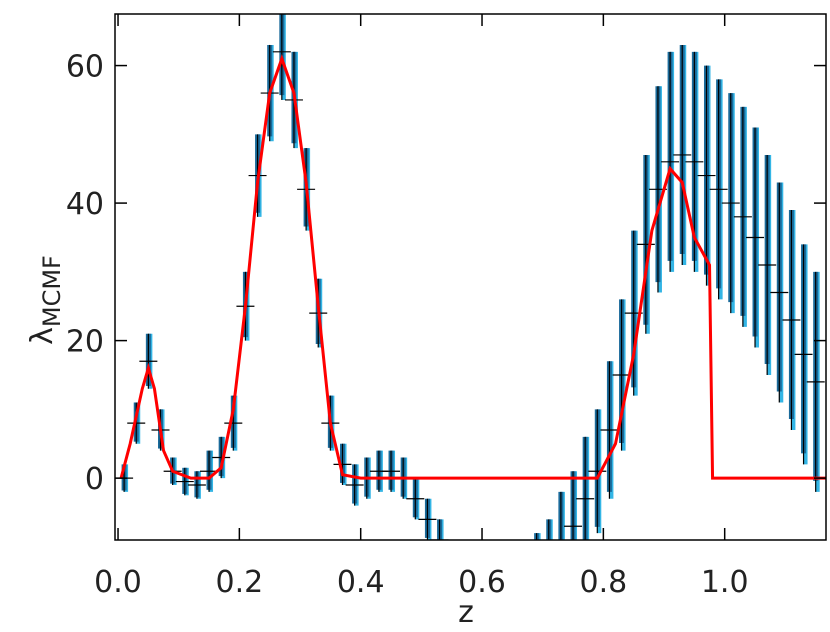 The height and width of the screenshot is (632, 830). I want to click on x-tick-label: 0.8, so click(603, 582).